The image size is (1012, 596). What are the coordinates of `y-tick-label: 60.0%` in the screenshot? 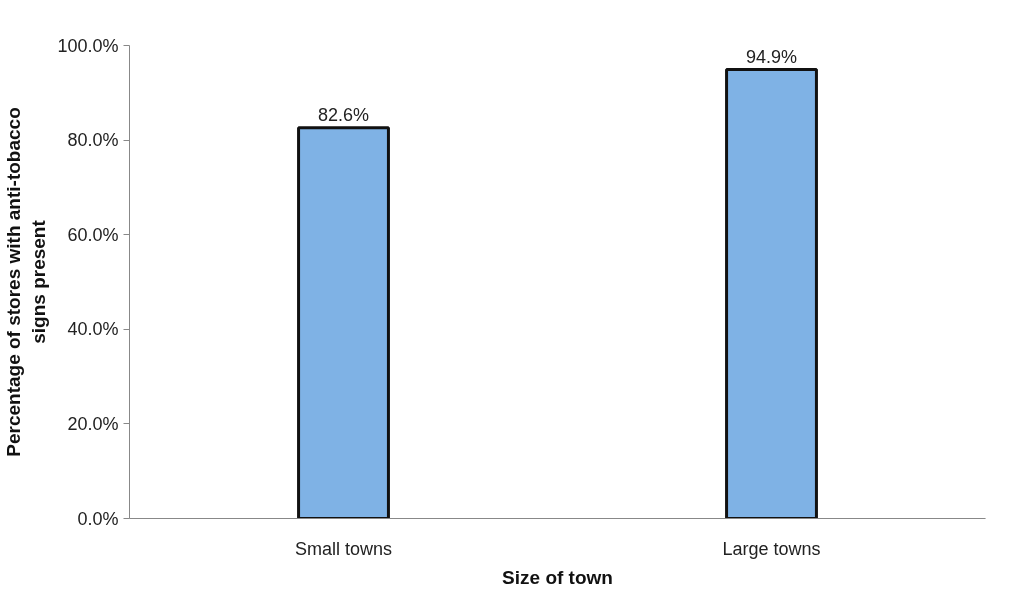 It's located at (93, 234).